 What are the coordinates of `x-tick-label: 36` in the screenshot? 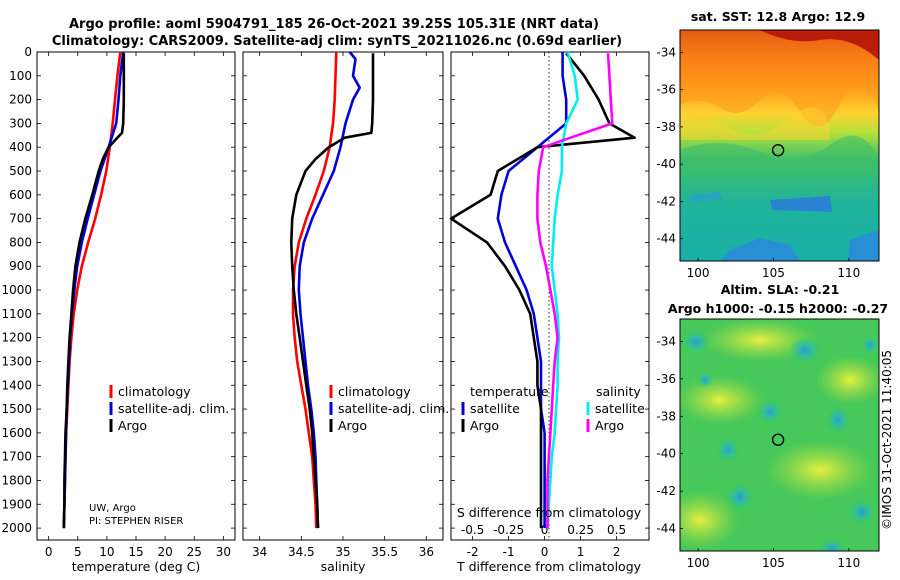 It's located at (426, 552).